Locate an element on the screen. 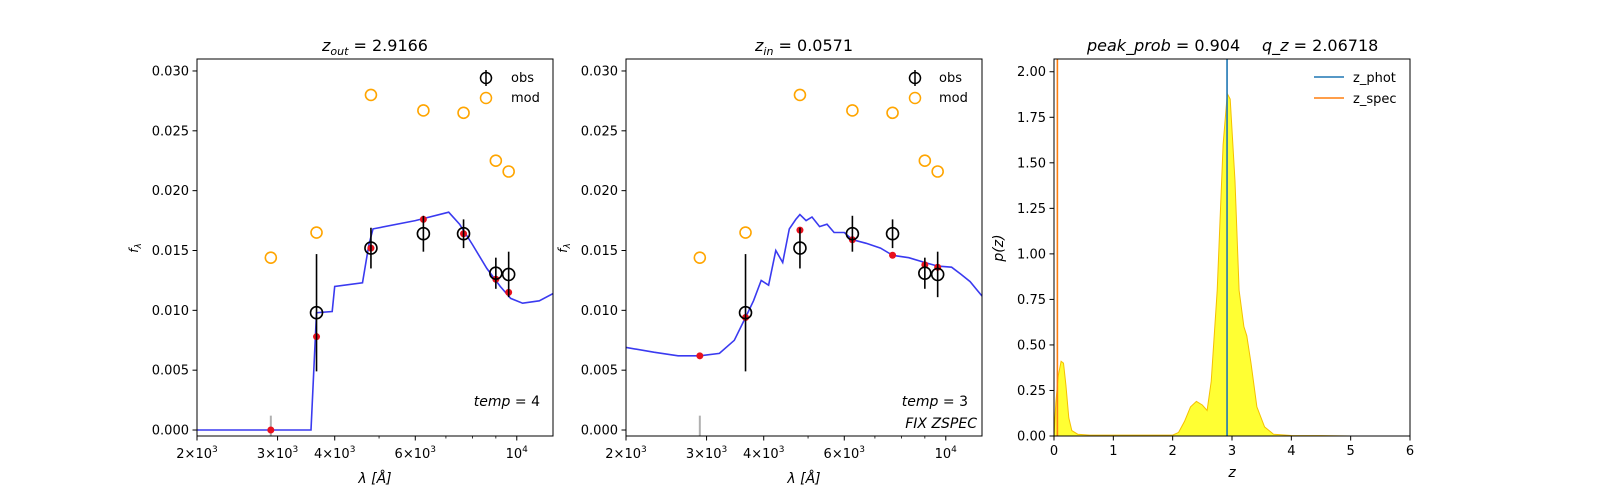 This screenshot has height=500, width=1600. legend: z_phot z_spec is located at coordinates (1355, 89).